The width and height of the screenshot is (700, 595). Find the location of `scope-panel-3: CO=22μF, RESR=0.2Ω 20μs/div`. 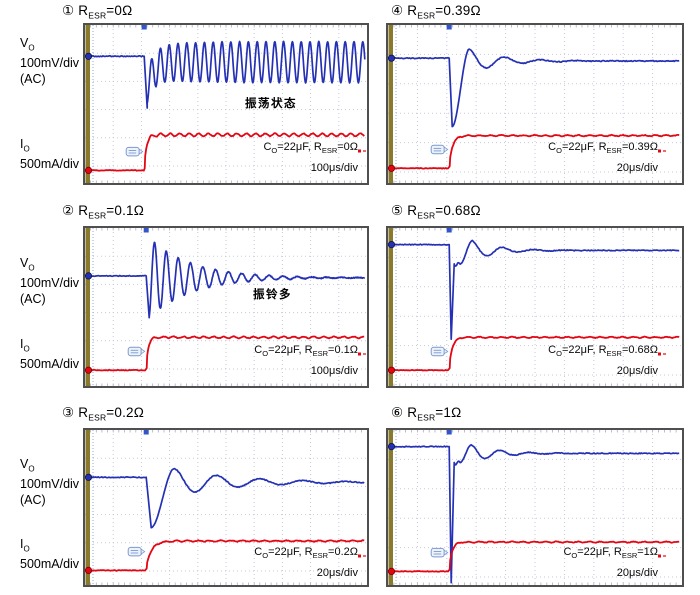

scope-panel-3: CO=22μF, RESR=0.2Ω 20μs/div is located at coordinates (226, 507).